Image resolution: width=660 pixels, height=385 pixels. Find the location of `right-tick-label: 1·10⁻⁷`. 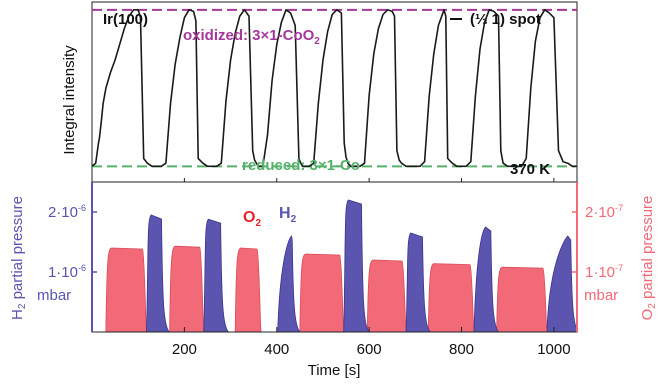

right-tick-label: 1·10⁻⁷ is located at coordinates (604, 272).